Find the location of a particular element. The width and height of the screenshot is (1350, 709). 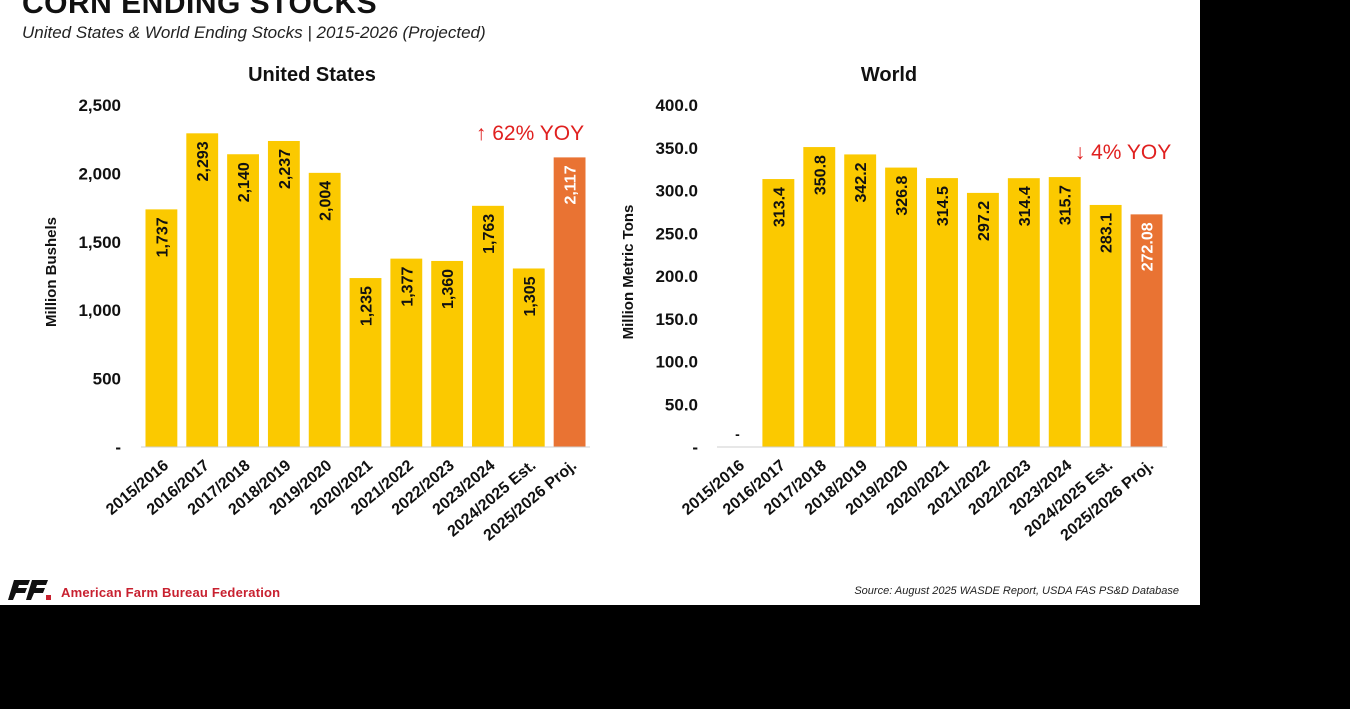

chart-title: United States is located at coordinates (312, 75).